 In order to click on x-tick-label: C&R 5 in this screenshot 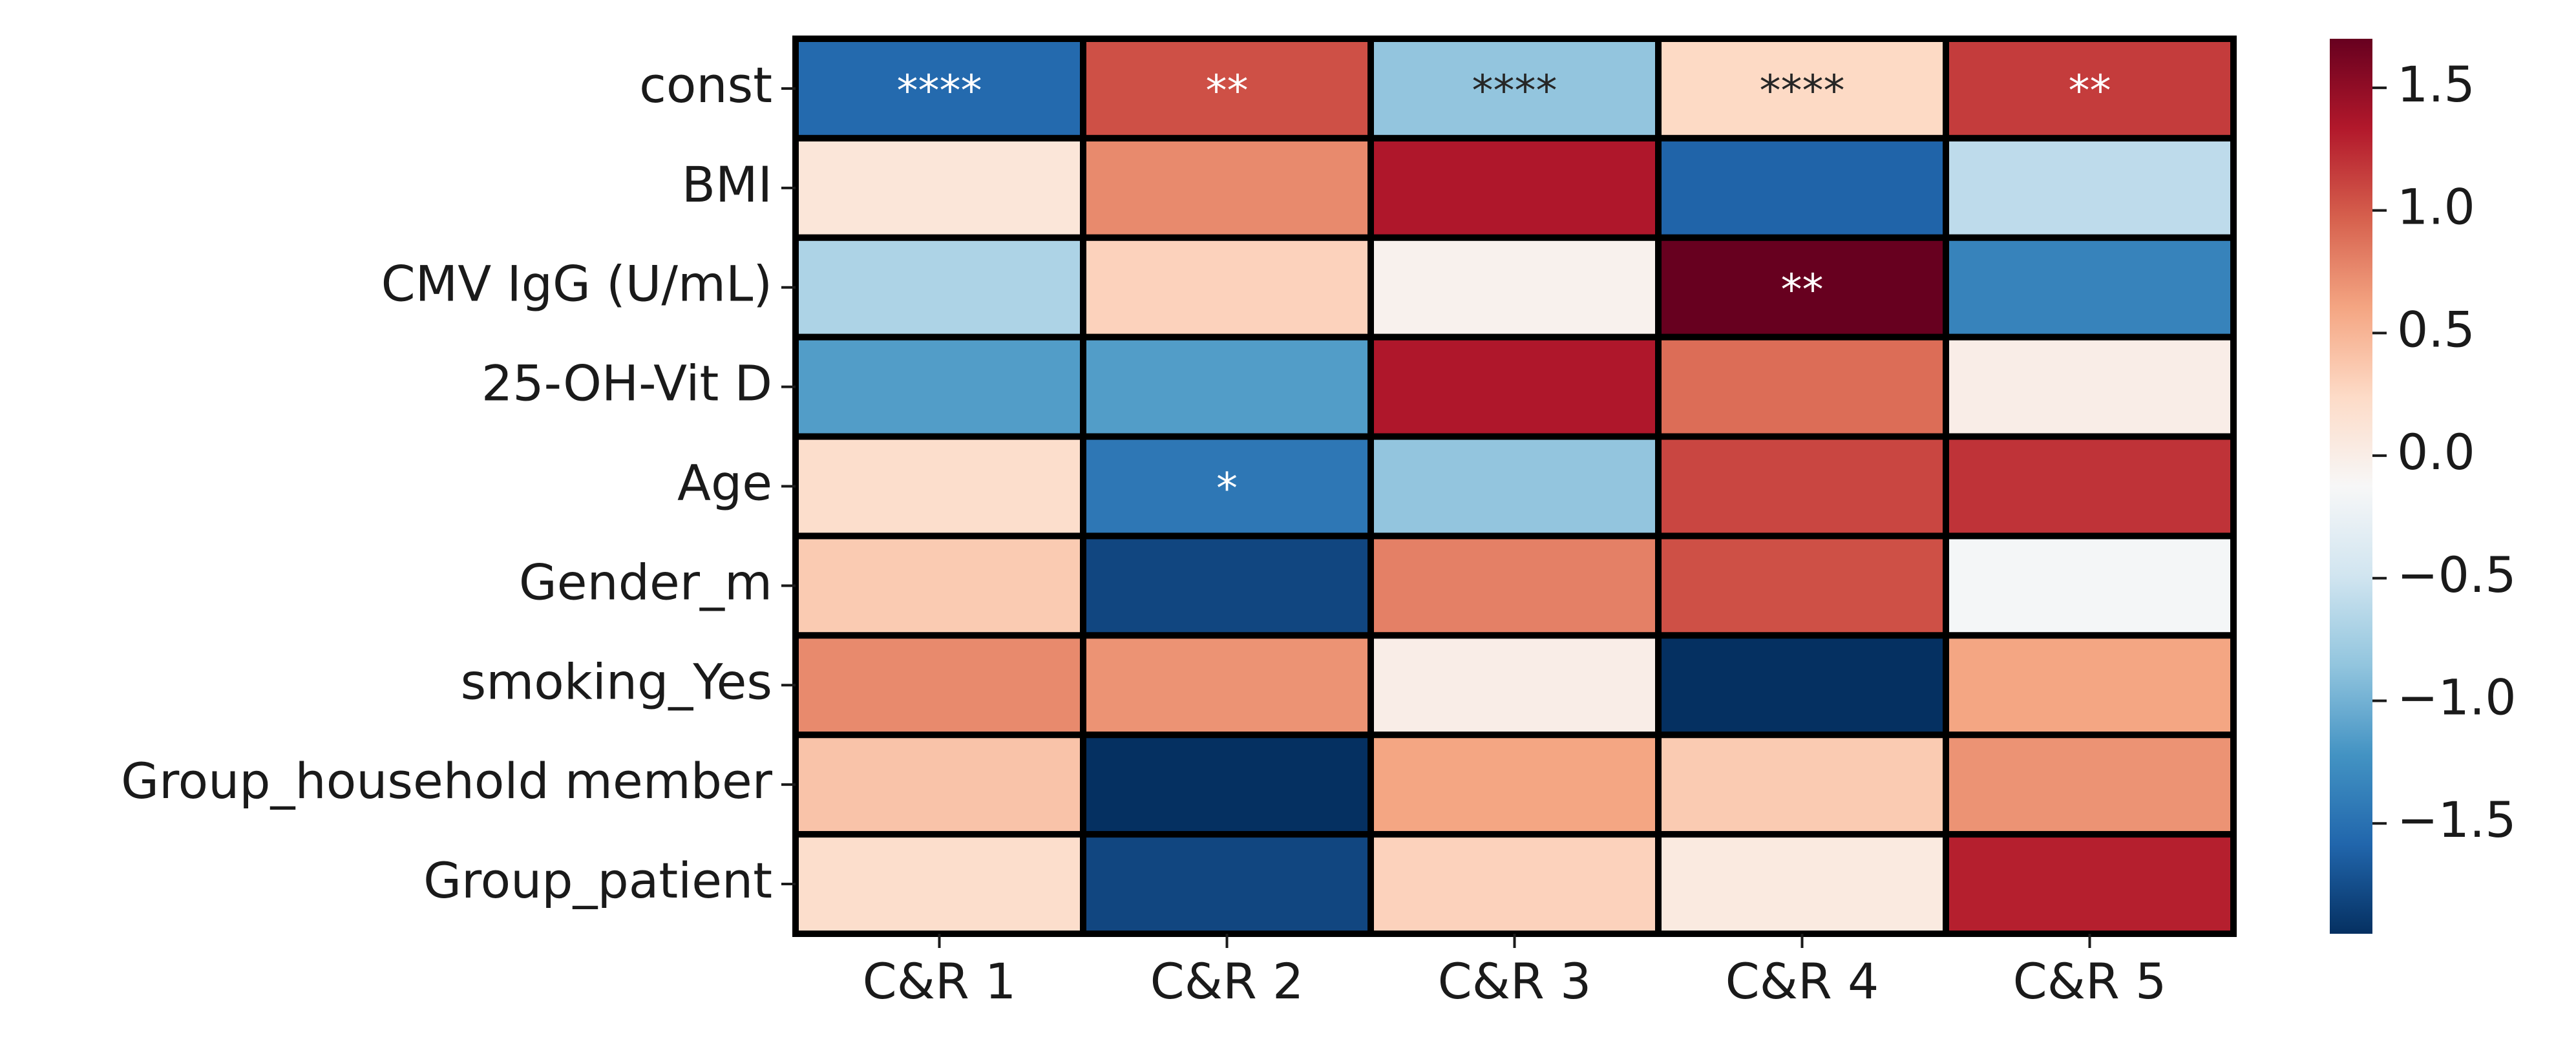, I will do `click(2090, 981)`.